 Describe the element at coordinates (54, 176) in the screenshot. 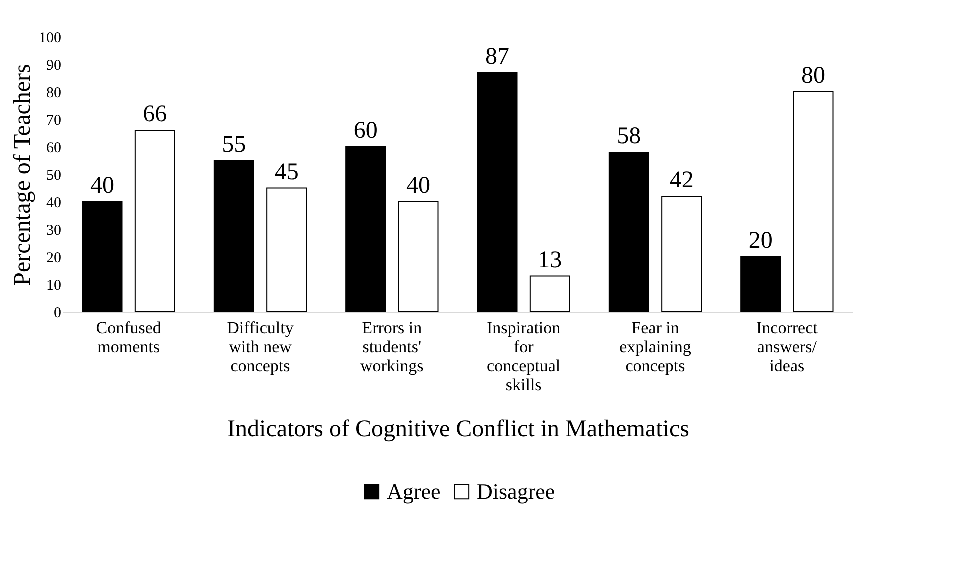

I see `y-tick-label: 50` at that location.